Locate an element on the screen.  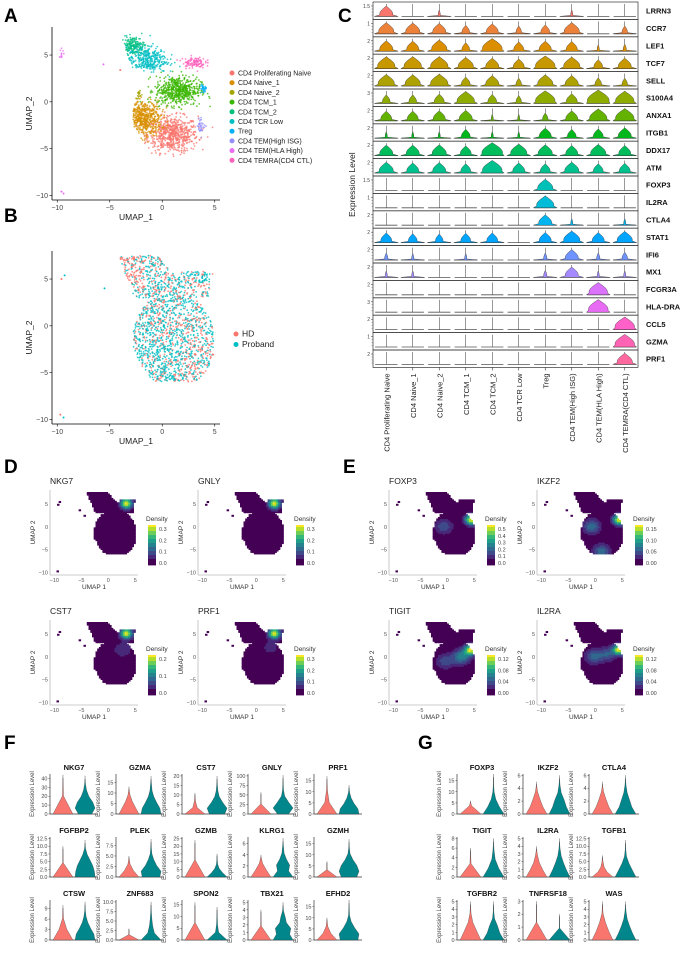
y-tick-label: 2.5 is located at coordinates (110, 931).